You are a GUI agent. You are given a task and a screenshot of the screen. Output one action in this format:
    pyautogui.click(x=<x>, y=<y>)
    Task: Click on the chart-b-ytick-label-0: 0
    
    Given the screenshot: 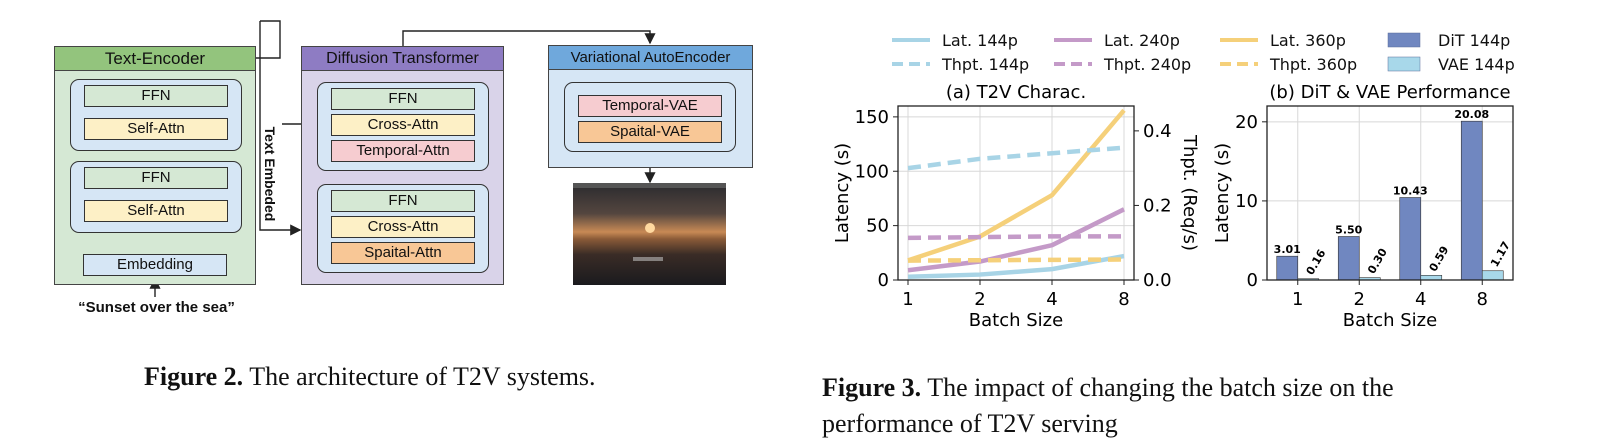 What is the action you would take?
    pyautogui.click(x=1252, y=280)
    